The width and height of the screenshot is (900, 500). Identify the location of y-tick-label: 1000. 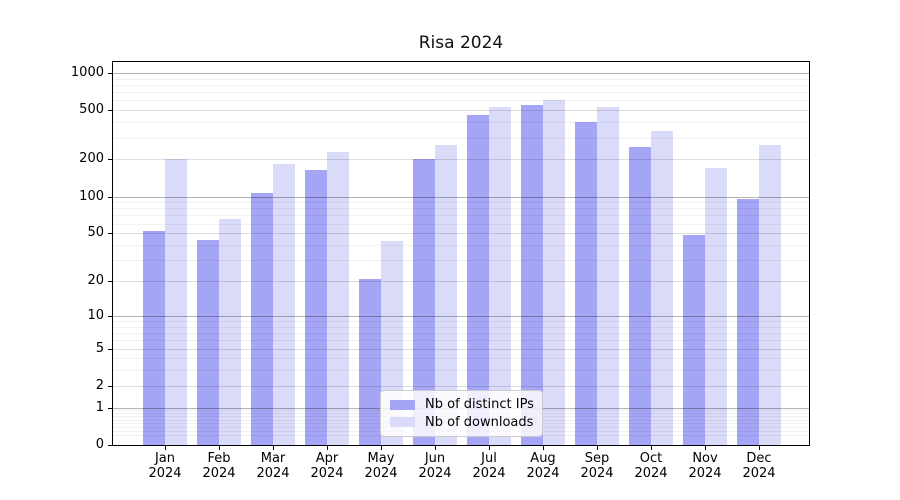
(87, 72).